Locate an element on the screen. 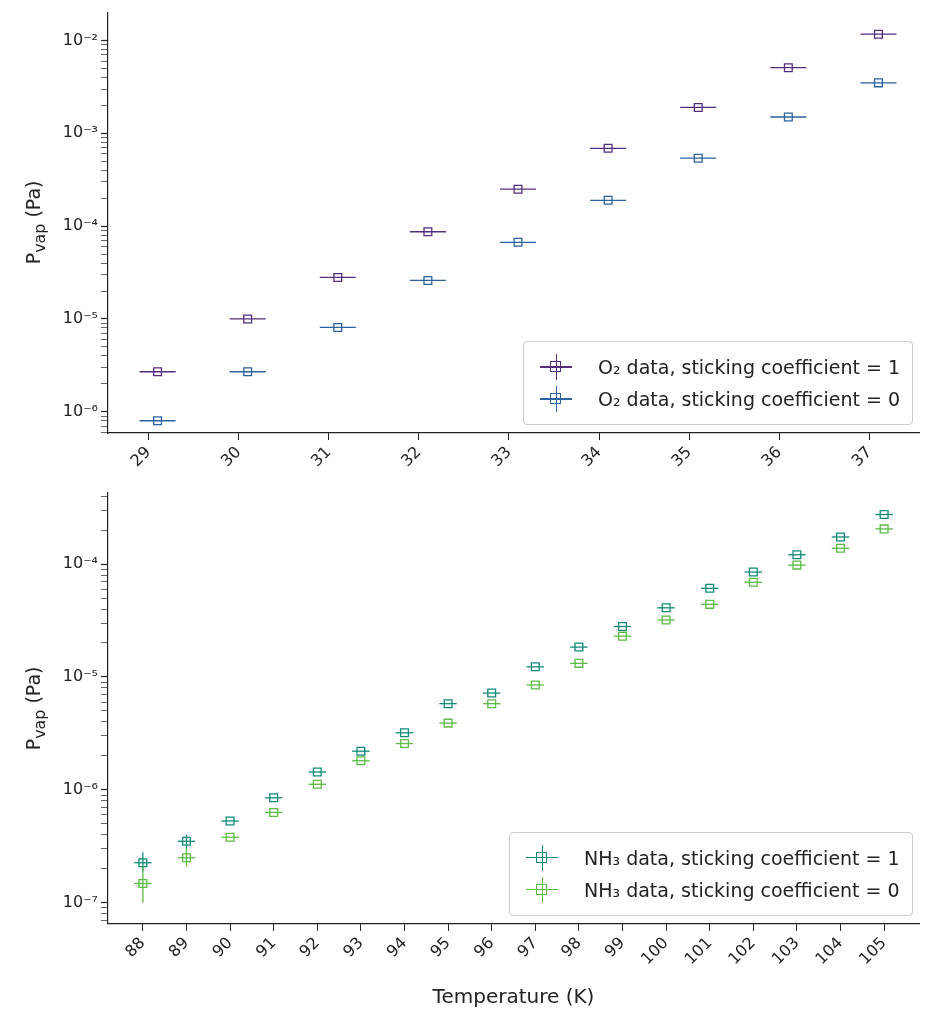 The image size is (927, 1020). x-tick-label: 100 is located at coordinates (654, 950).